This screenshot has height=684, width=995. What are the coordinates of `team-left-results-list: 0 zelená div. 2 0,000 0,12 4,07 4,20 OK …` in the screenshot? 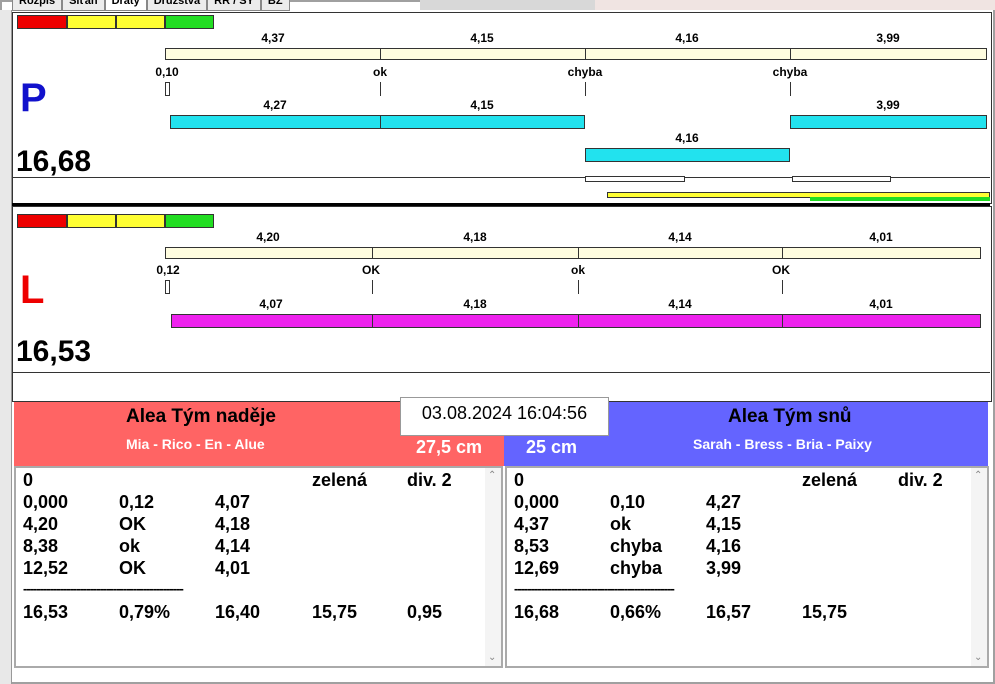 It's located at (258, 567).